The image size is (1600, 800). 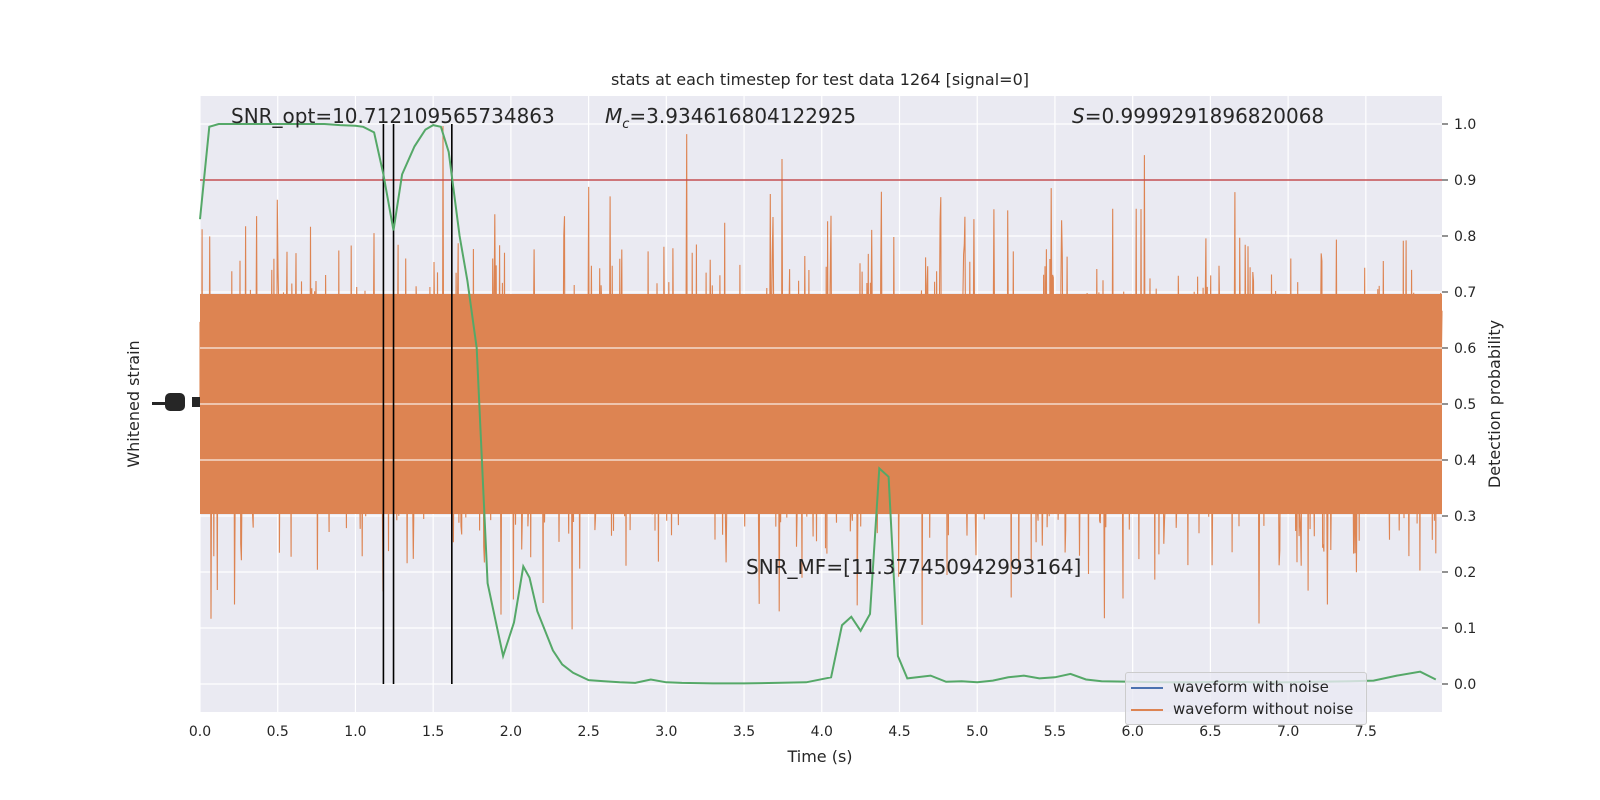 What do you see at coordinates (159, 403) in the screenshot?
I see `left-tick-stub` at bounding box center [159, 403].